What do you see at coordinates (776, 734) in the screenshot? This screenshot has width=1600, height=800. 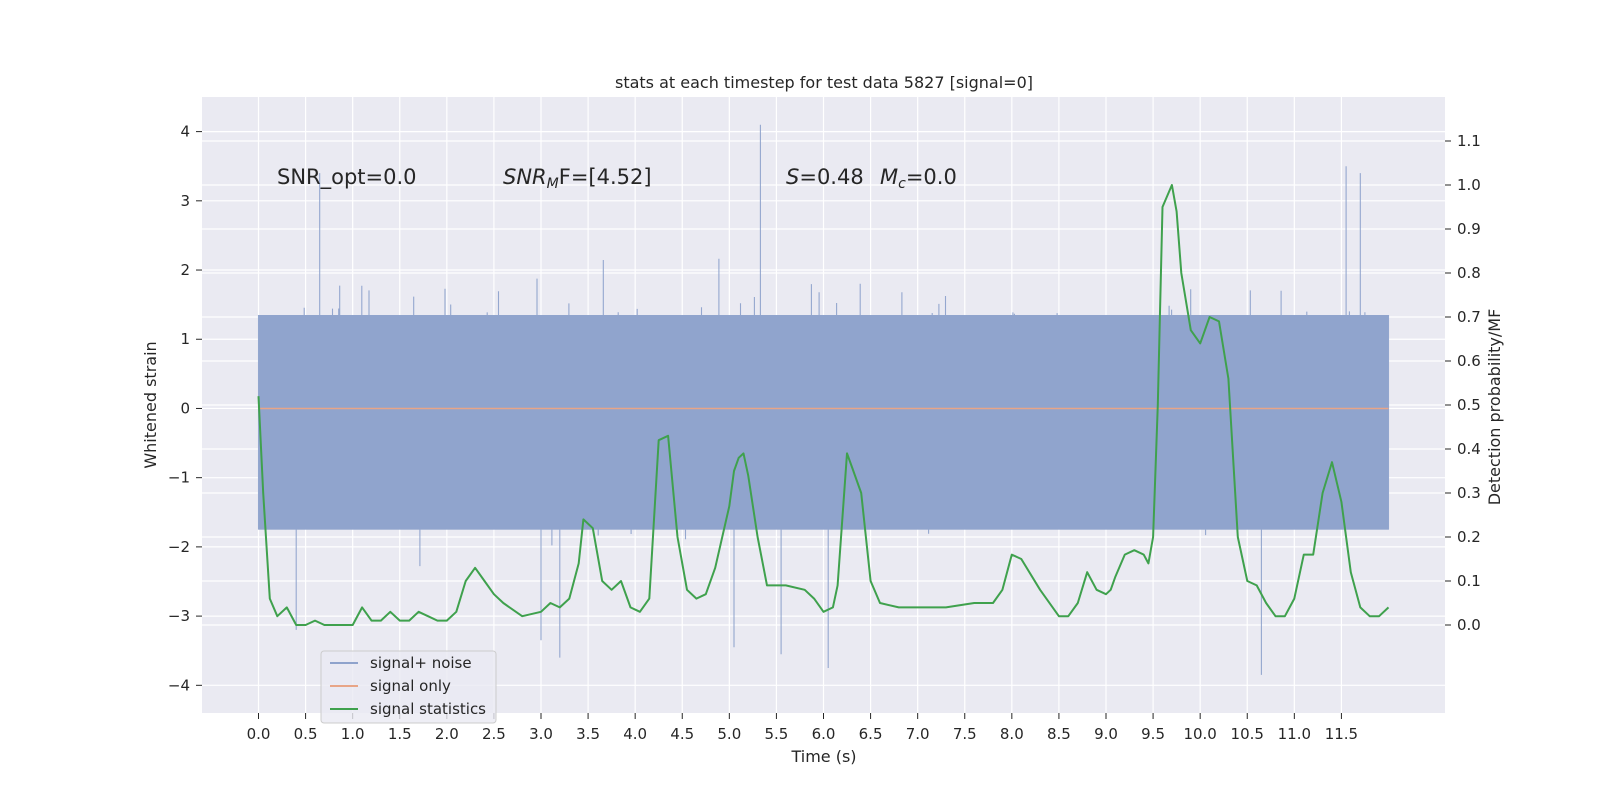 I see `x-tick-label: 5.5` at bounding box center [776, 734].